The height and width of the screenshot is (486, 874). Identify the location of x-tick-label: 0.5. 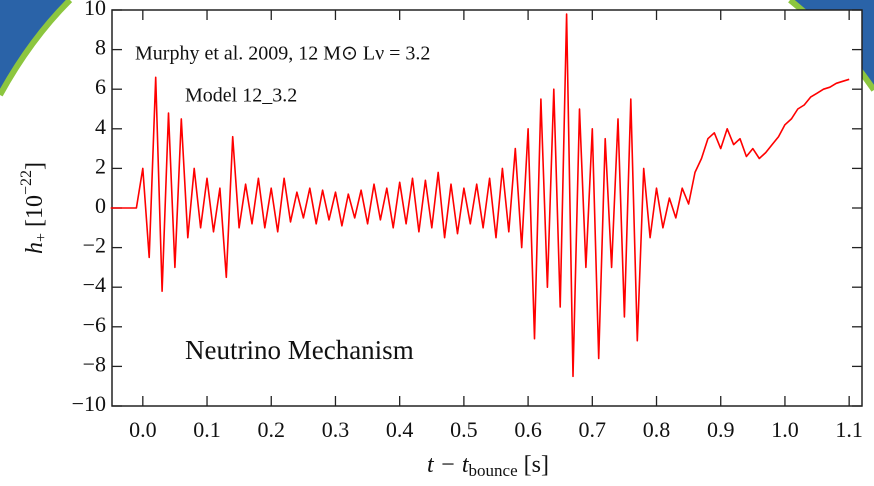
(464, 429).